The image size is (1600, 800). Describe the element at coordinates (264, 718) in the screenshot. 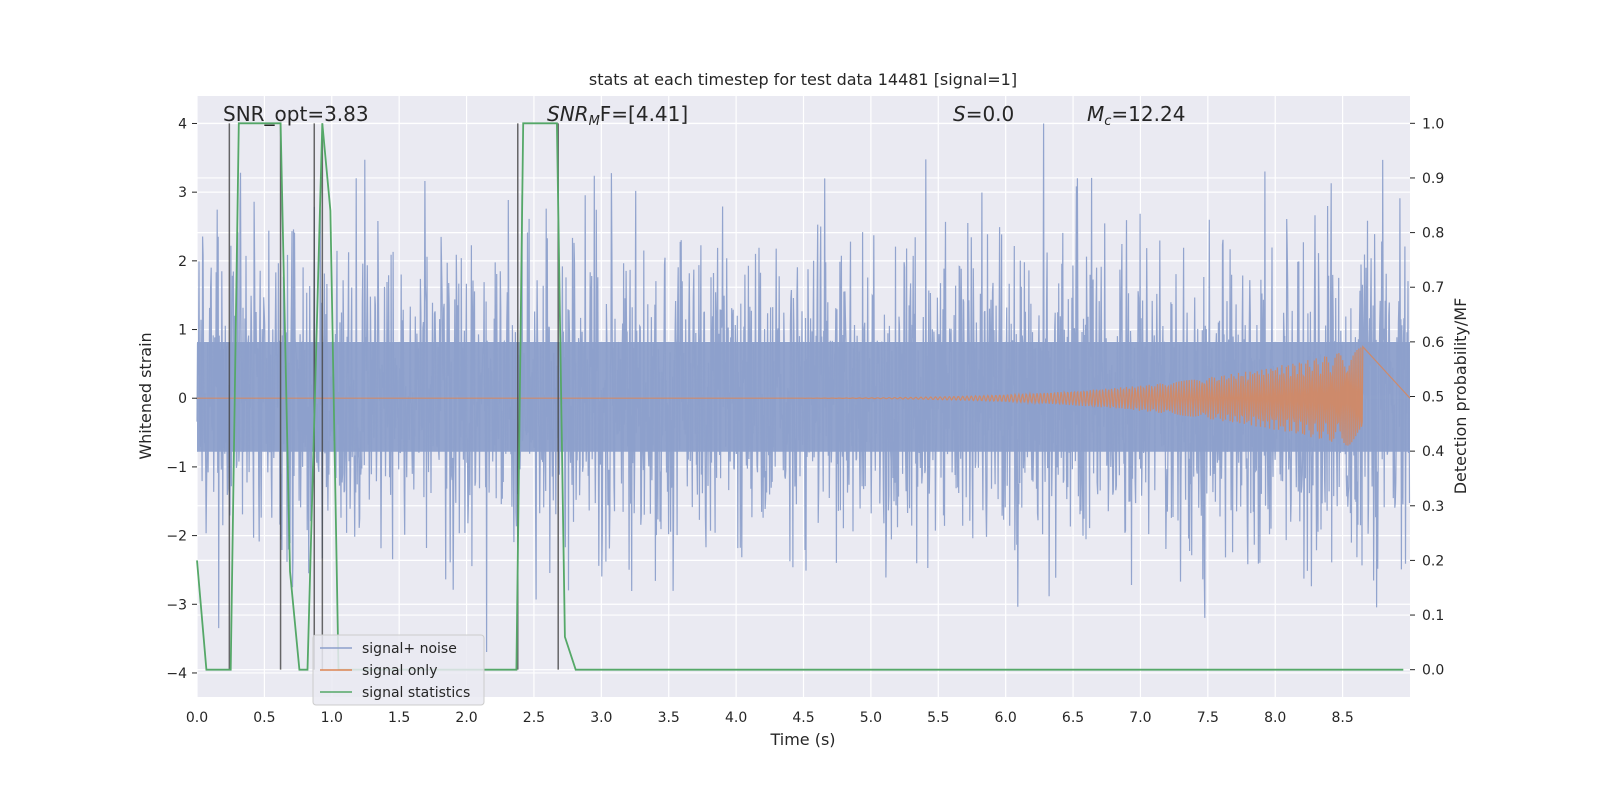

I see `x-tick-label: 0.5` at that location.